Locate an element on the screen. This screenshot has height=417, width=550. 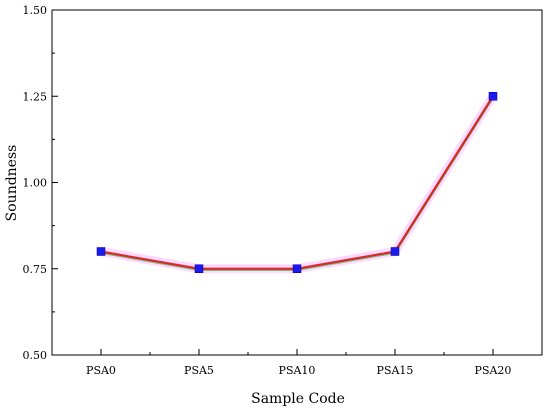
y-tick-label: 1.00 is located at coordinates (35, 183).